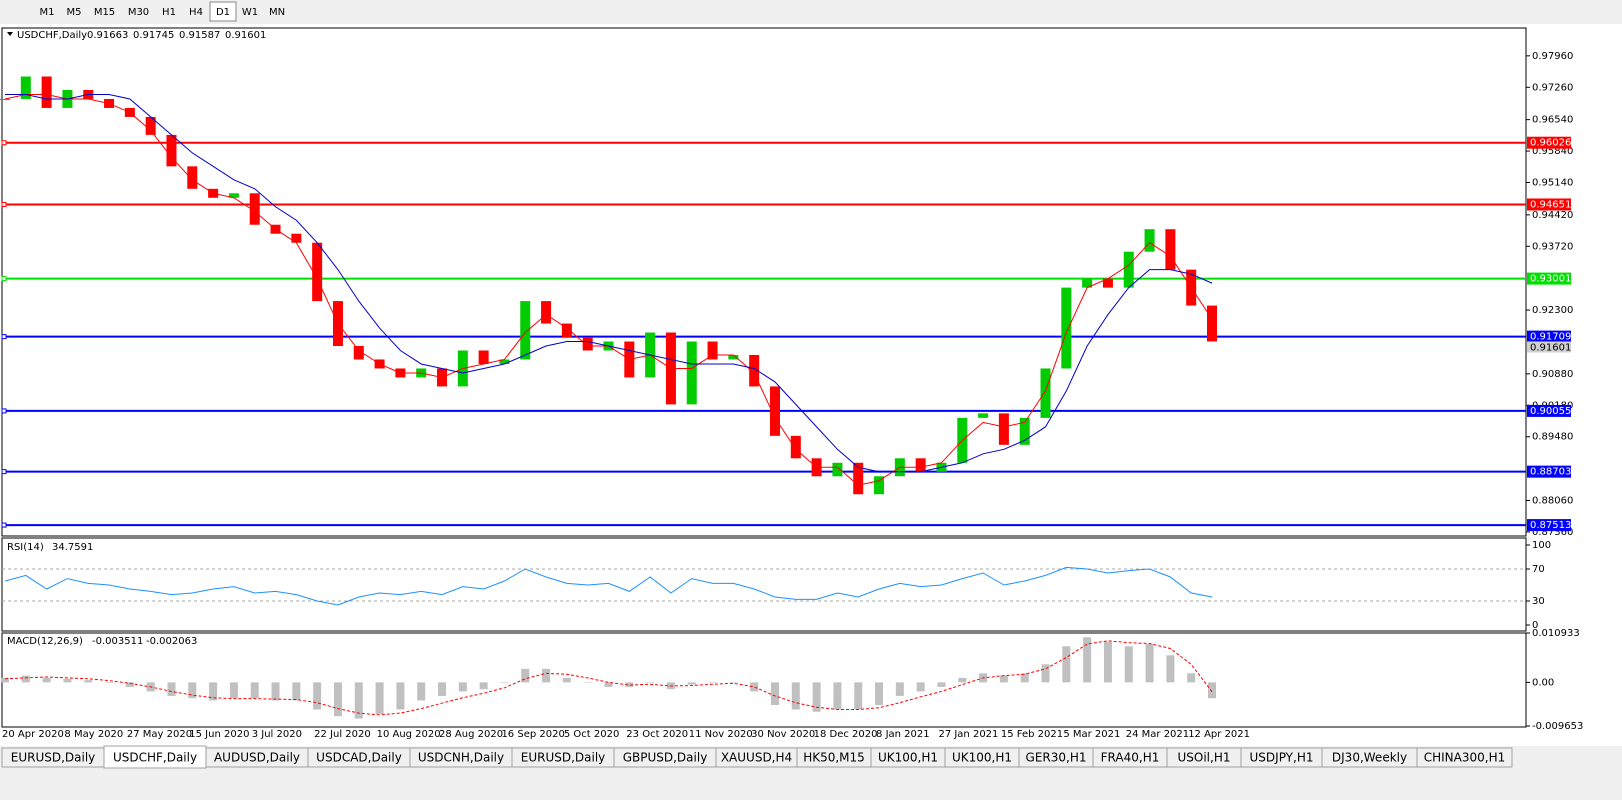  I want to click on symbol-tab-label: USDJPY,H1, so click(1282, 758).